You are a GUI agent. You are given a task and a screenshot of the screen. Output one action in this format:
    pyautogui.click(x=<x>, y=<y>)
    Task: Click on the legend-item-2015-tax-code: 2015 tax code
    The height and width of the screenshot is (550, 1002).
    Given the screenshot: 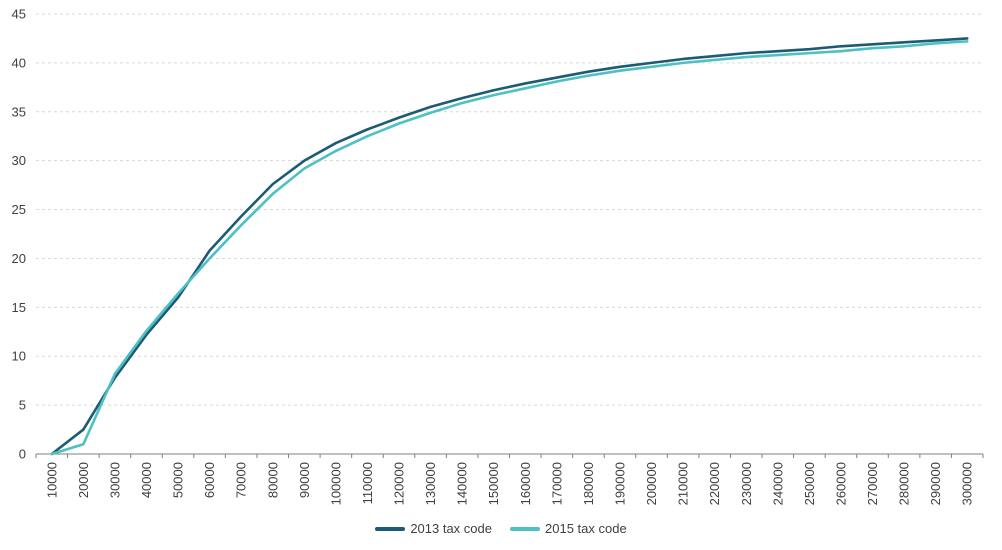 What is the action you would take?
    pyautogui.click(x=568, y=529)
    